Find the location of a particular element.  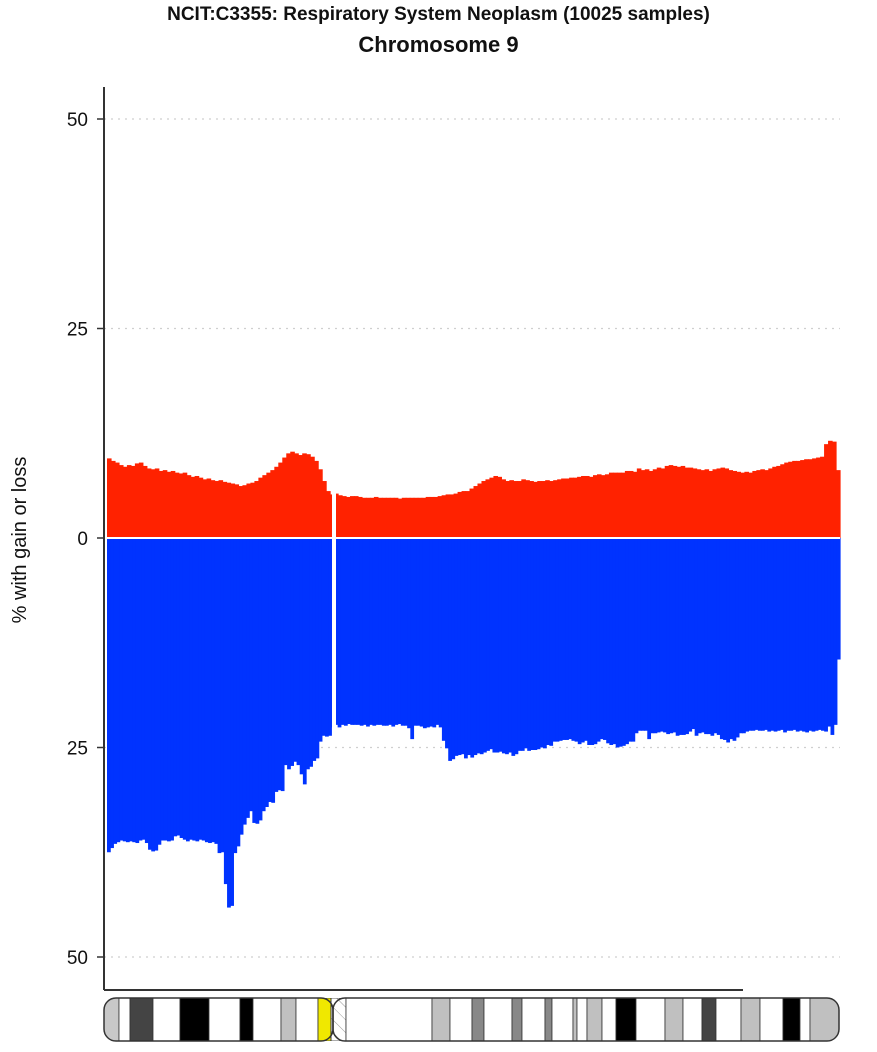

gain-series is located at coordinates (474, 489).